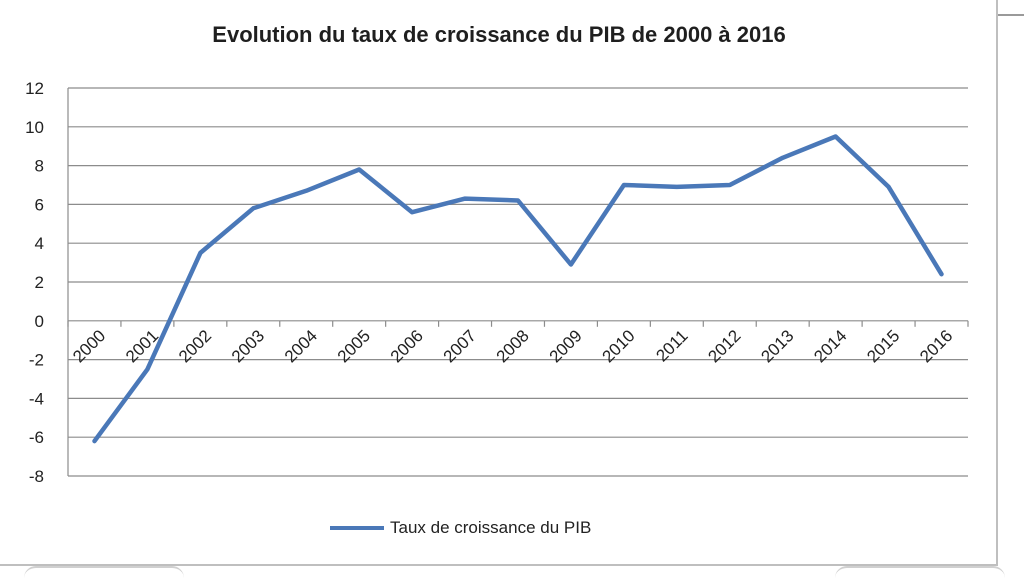  What do you see at coordinates (830, 346) in the screenshot?
I see `x-tick-label: 2014` at bounding box center [830, 346].